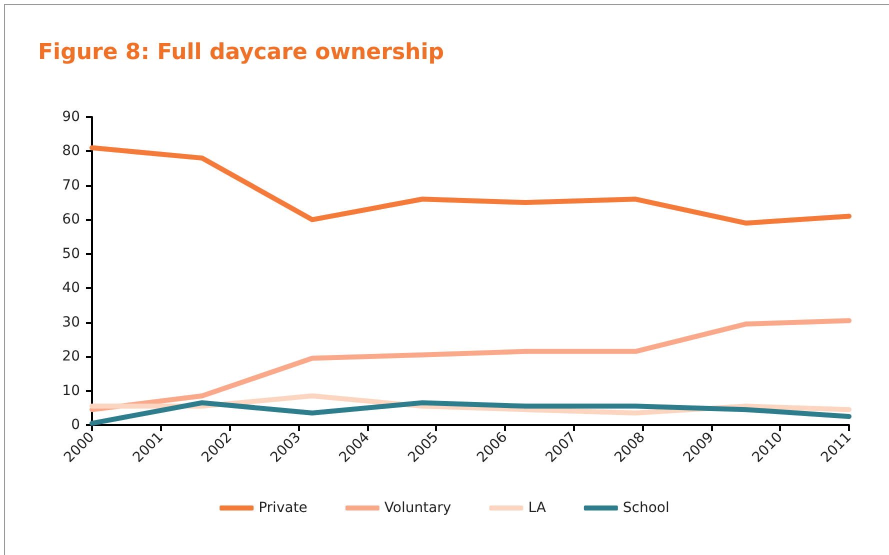 This screenshot has width=889, height=555. Describe the element at coordinates (71, 185) in the screenshot. I see `y-tick-label: 70` at that location.